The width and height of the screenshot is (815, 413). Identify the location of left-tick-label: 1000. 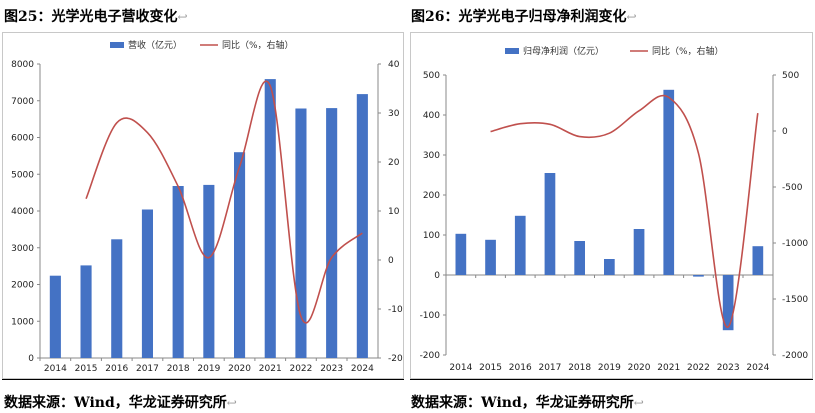
(22, 322).